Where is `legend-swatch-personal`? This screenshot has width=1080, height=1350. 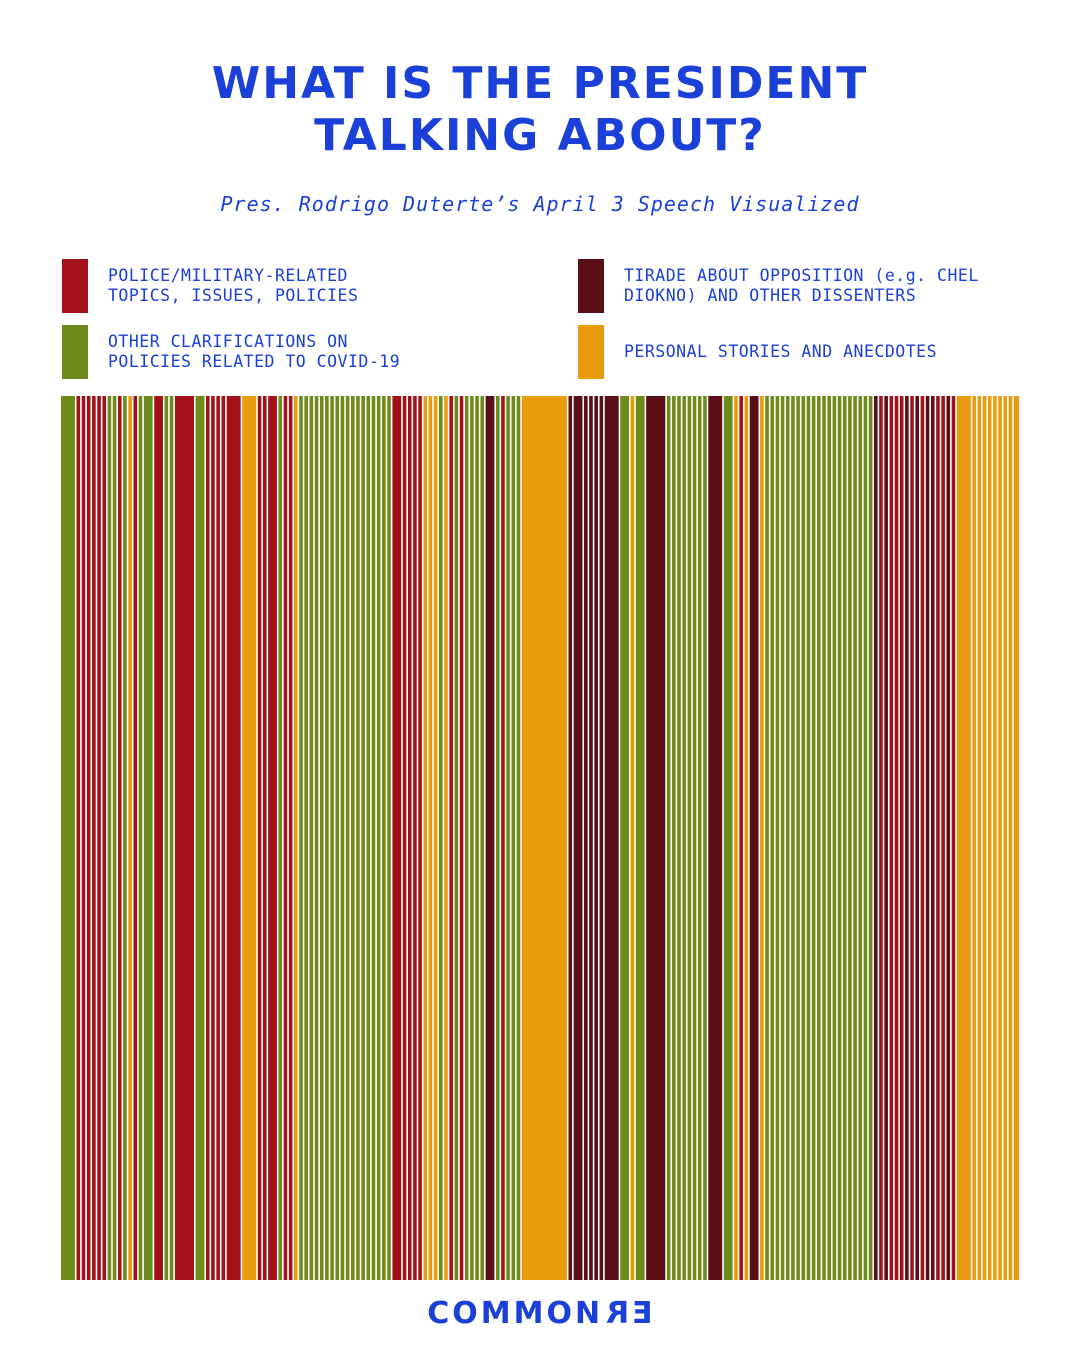
legend-swatch-personal is located at coordinates (591, 352).